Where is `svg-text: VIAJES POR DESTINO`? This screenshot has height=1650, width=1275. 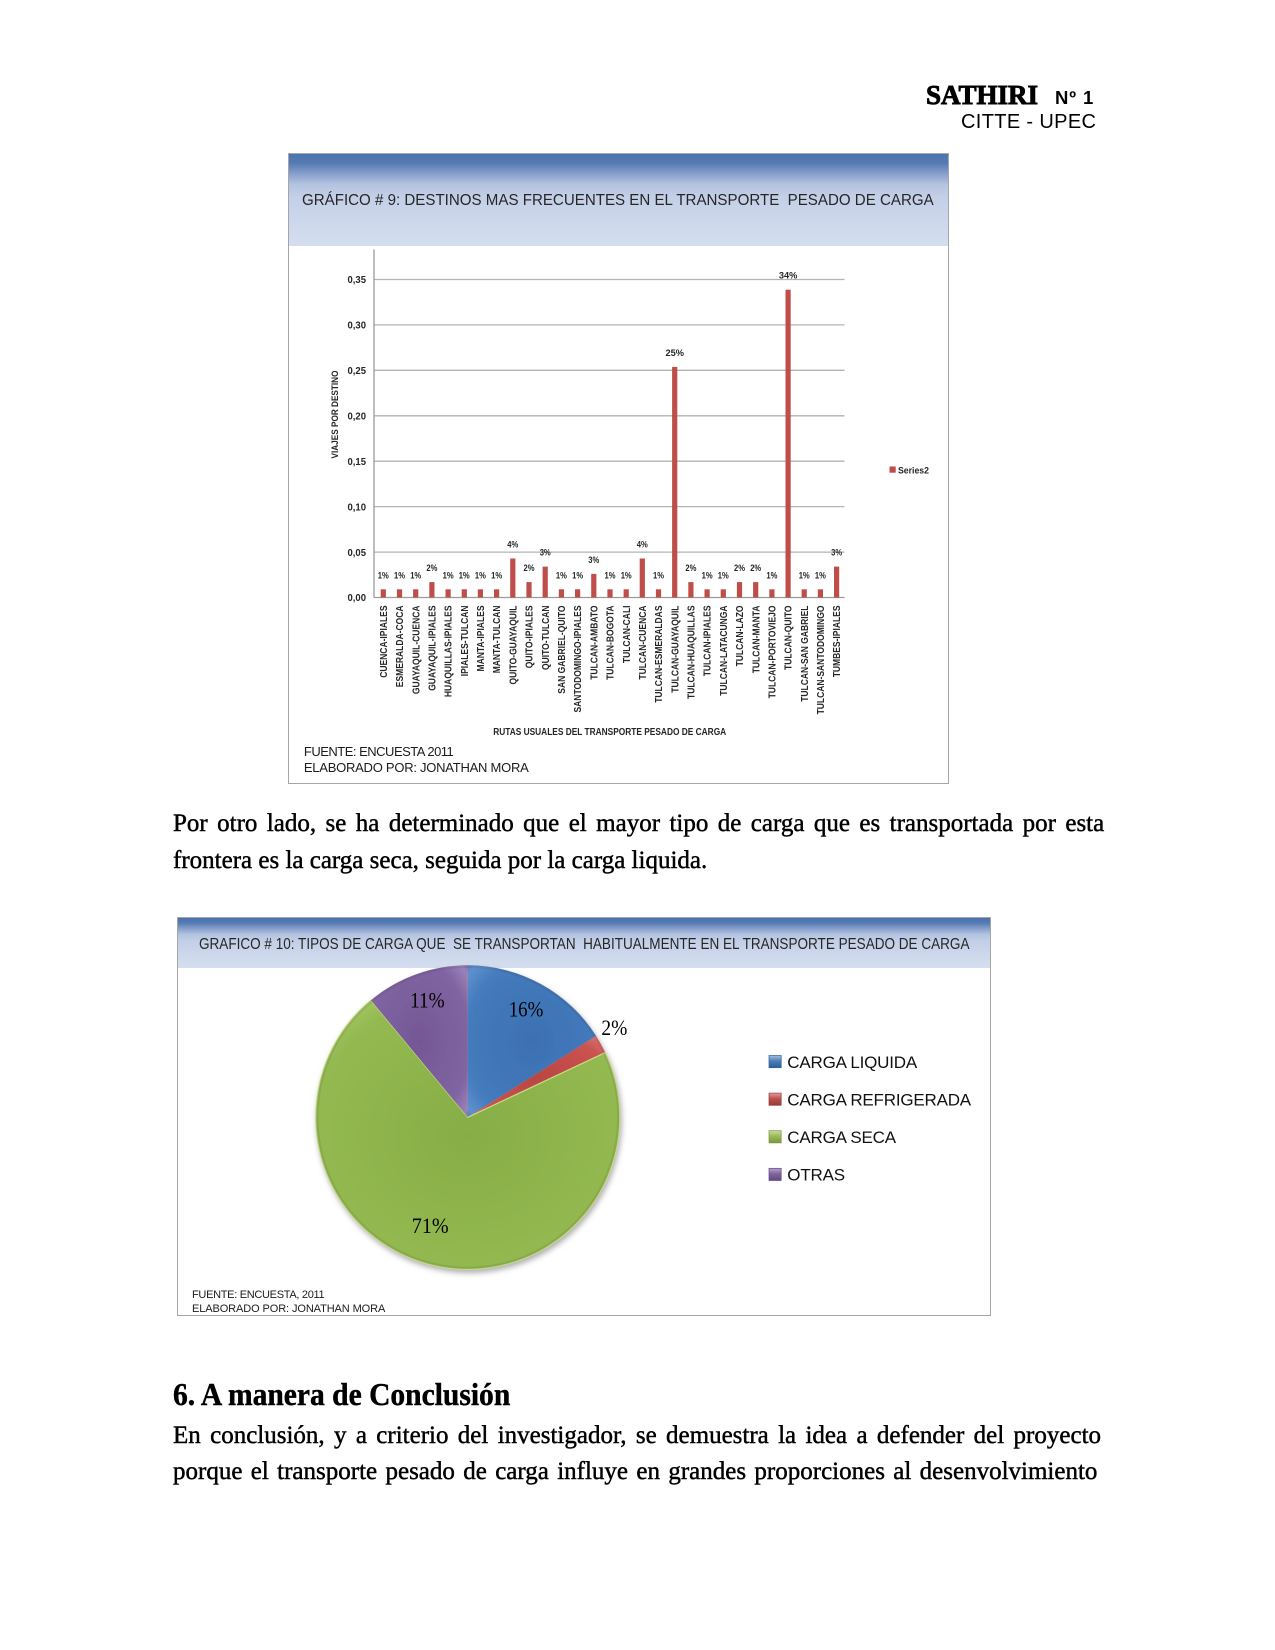
svg-text: VIAJES POR DESTINO is located at coordinates (335, 415).